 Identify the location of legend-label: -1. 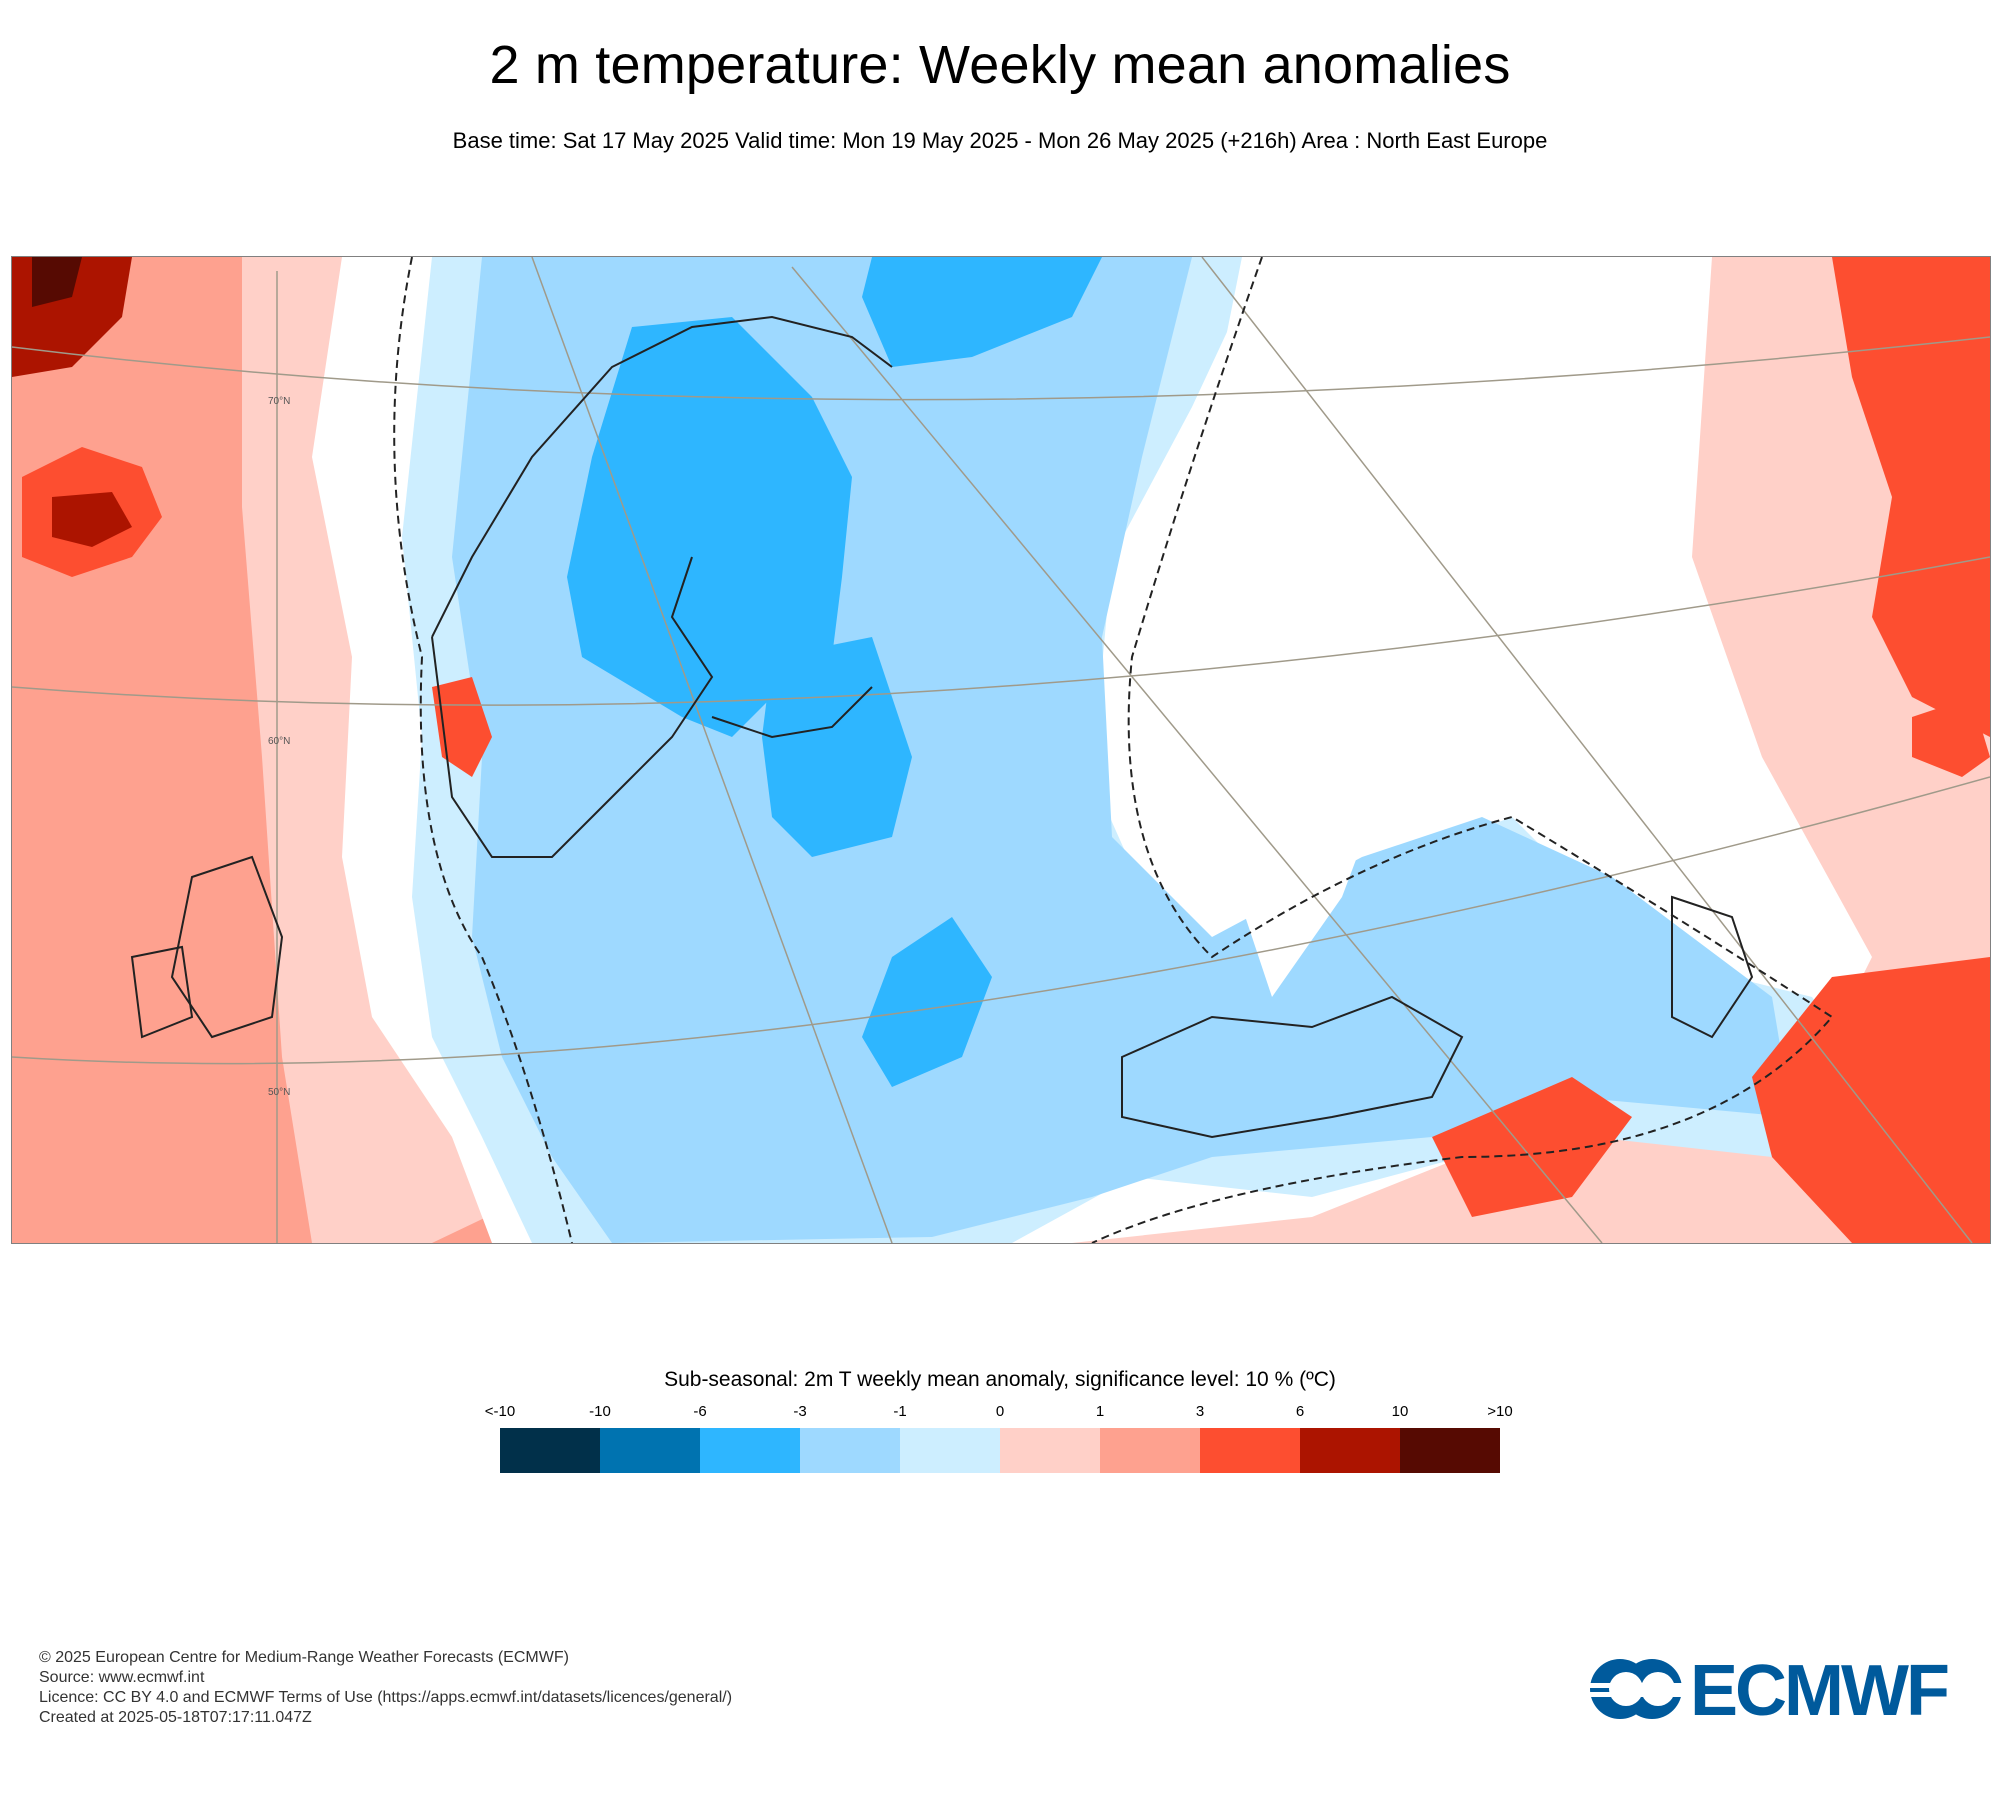
(900, 1411).